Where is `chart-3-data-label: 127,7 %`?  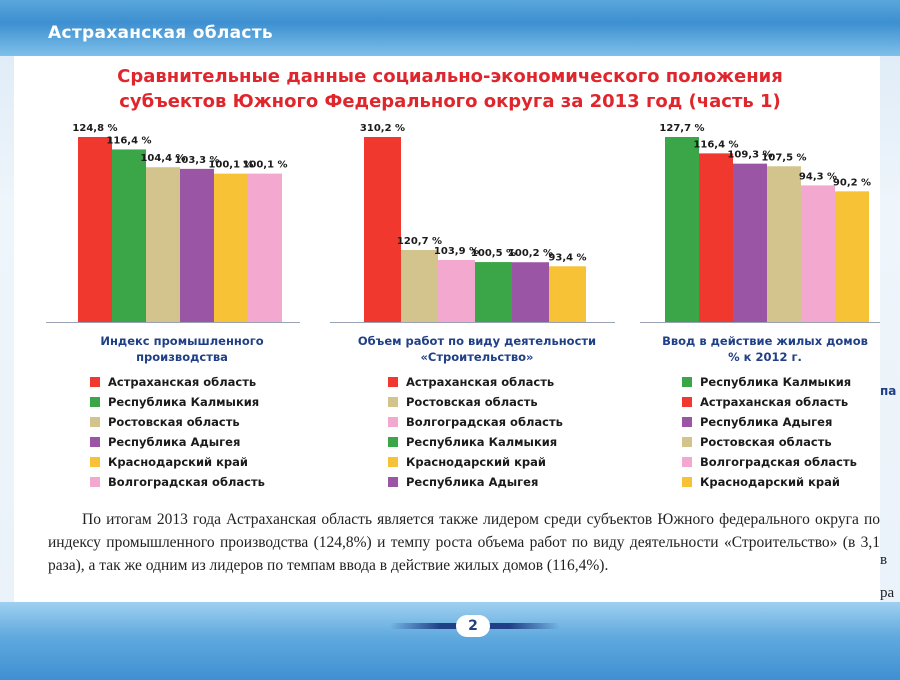
chart-3-data-label: 127,7 % is located at coordinates (681, 128).